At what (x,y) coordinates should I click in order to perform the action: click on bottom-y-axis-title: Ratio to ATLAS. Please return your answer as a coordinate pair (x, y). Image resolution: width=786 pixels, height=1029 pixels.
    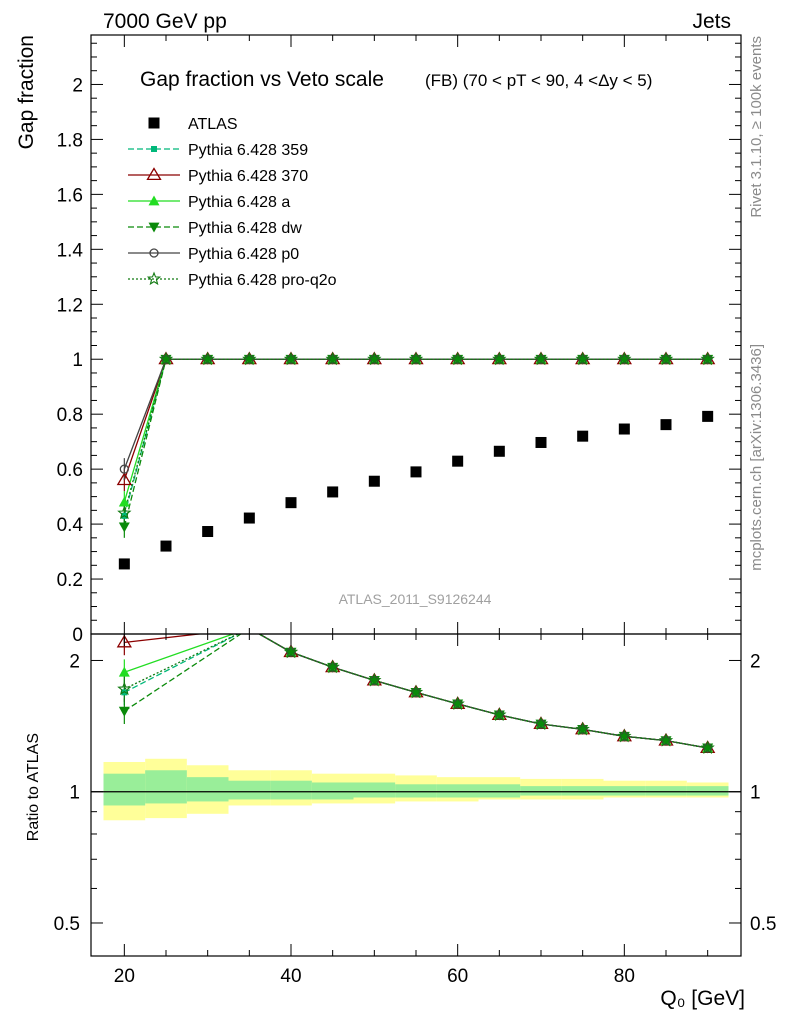
    Looking at the image, I should click on (33, 787).